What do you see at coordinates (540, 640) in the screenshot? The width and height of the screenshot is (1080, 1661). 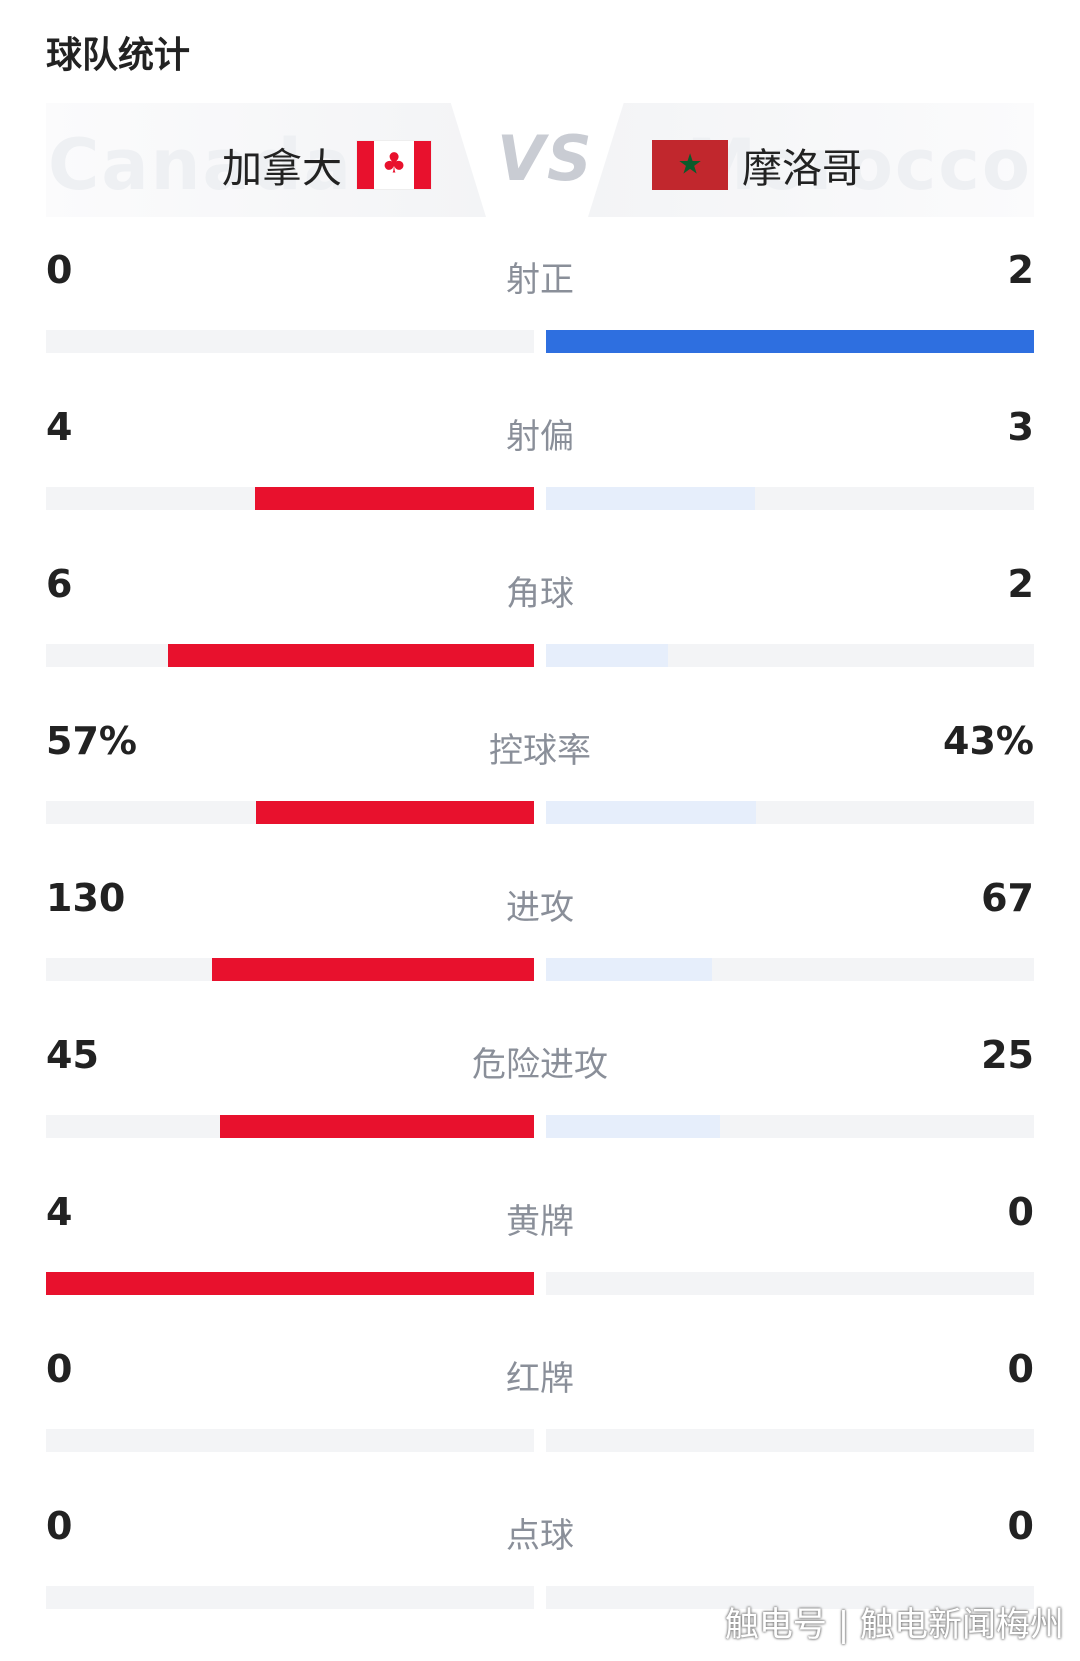 I see `stat-row: 6 角球 2` at bounding box center [540, 640].